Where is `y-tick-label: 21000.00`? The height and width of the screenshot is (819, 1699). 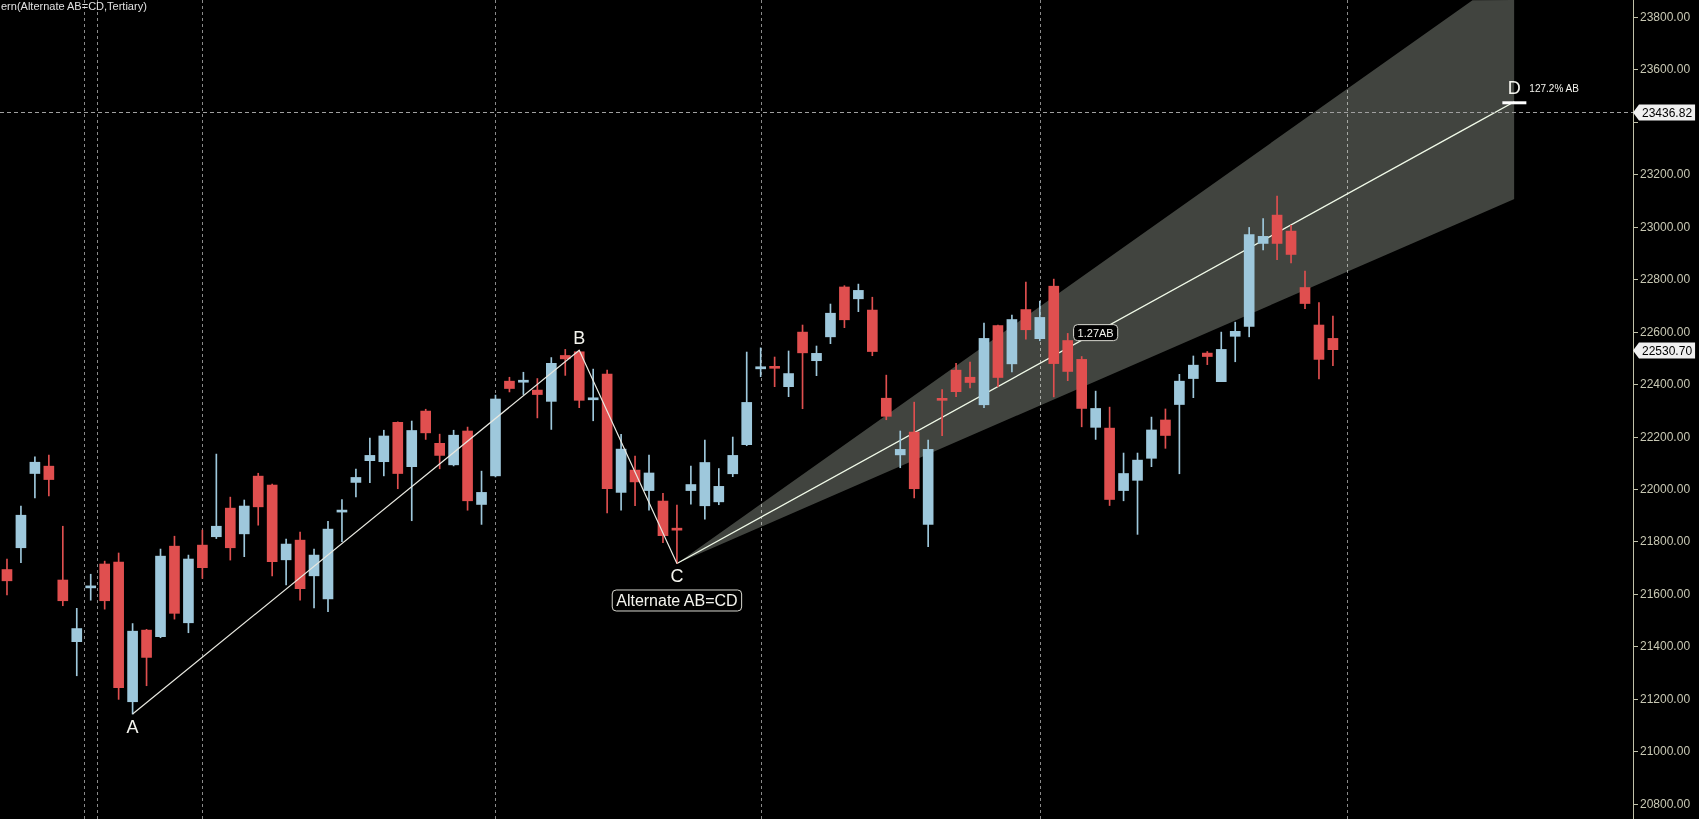
y-tick-label: 21000.00 is located at coordinates (1665, 750).